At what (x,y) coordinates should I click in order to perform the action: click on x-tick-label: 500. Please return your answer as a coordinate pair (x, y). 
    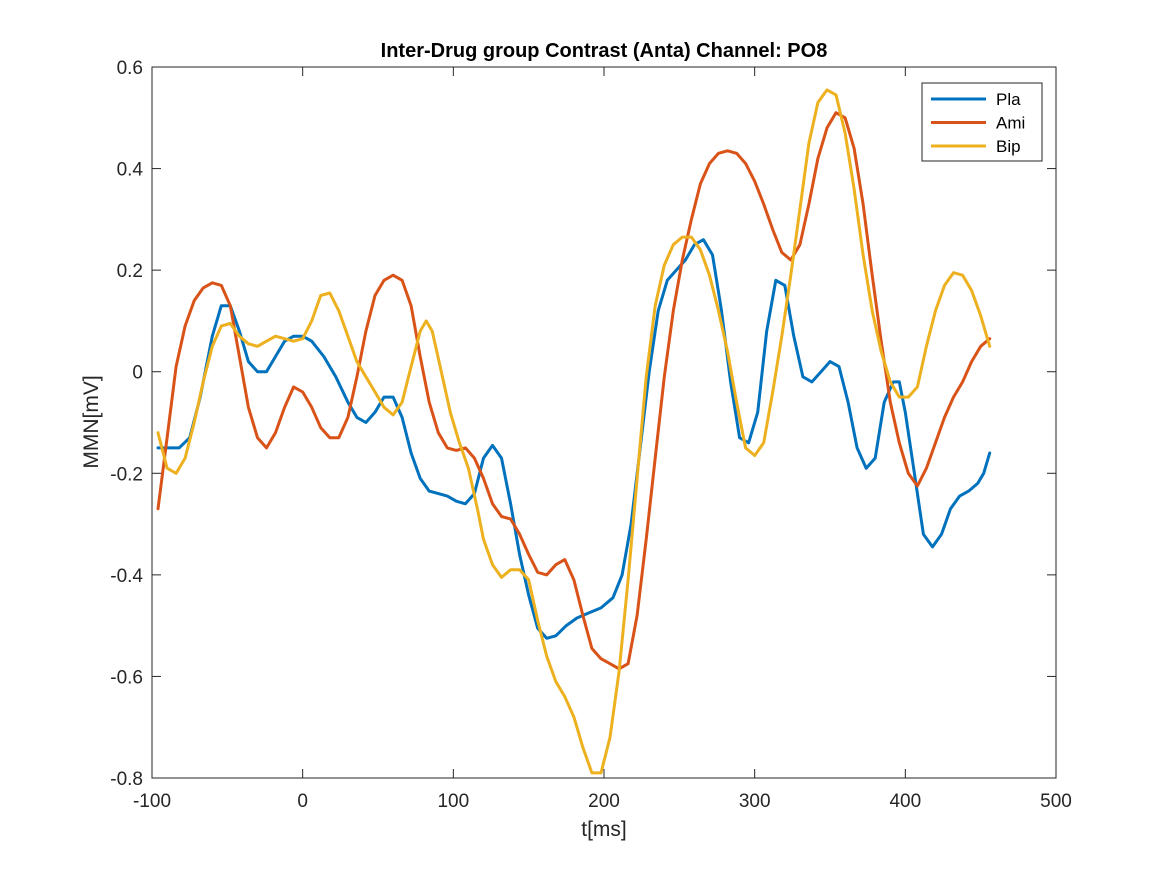
    Looking at the image, I should click on (1056, 801).